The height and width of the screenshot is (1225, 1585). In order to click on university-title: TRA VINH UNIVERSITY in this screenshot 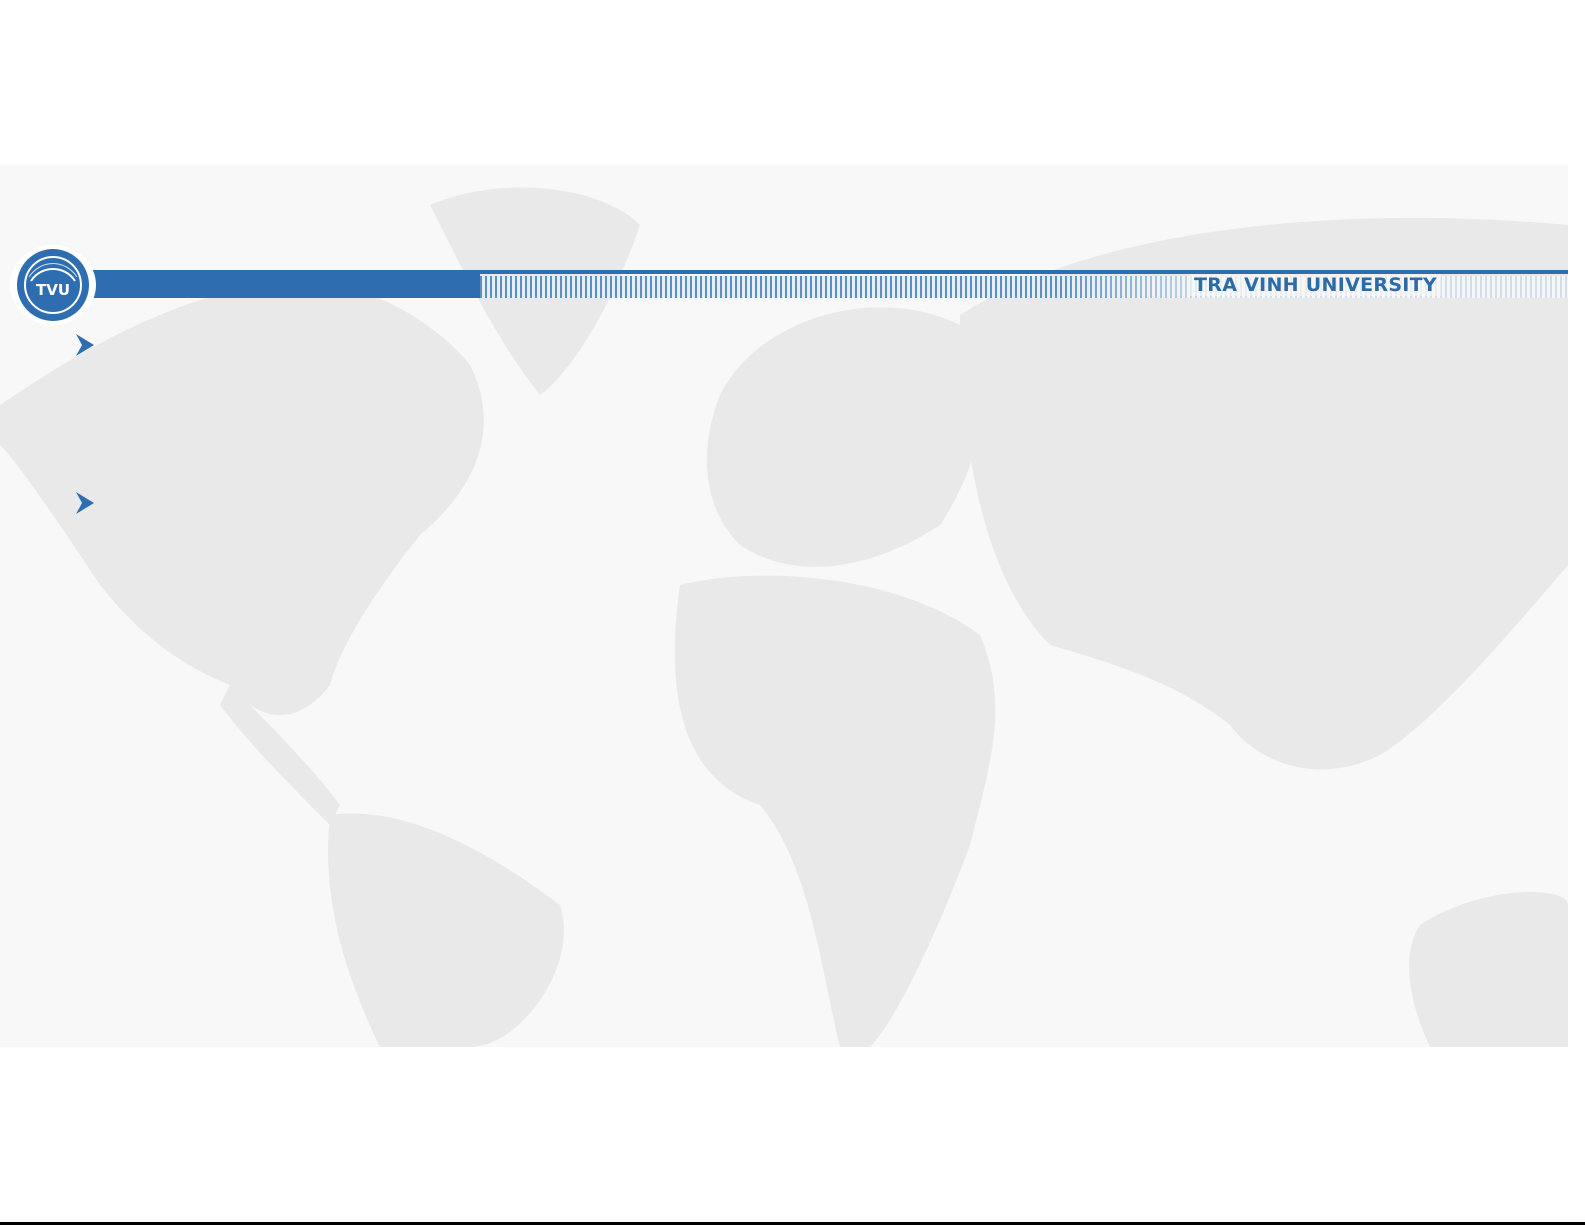, I will do `click(1315, 285)`.